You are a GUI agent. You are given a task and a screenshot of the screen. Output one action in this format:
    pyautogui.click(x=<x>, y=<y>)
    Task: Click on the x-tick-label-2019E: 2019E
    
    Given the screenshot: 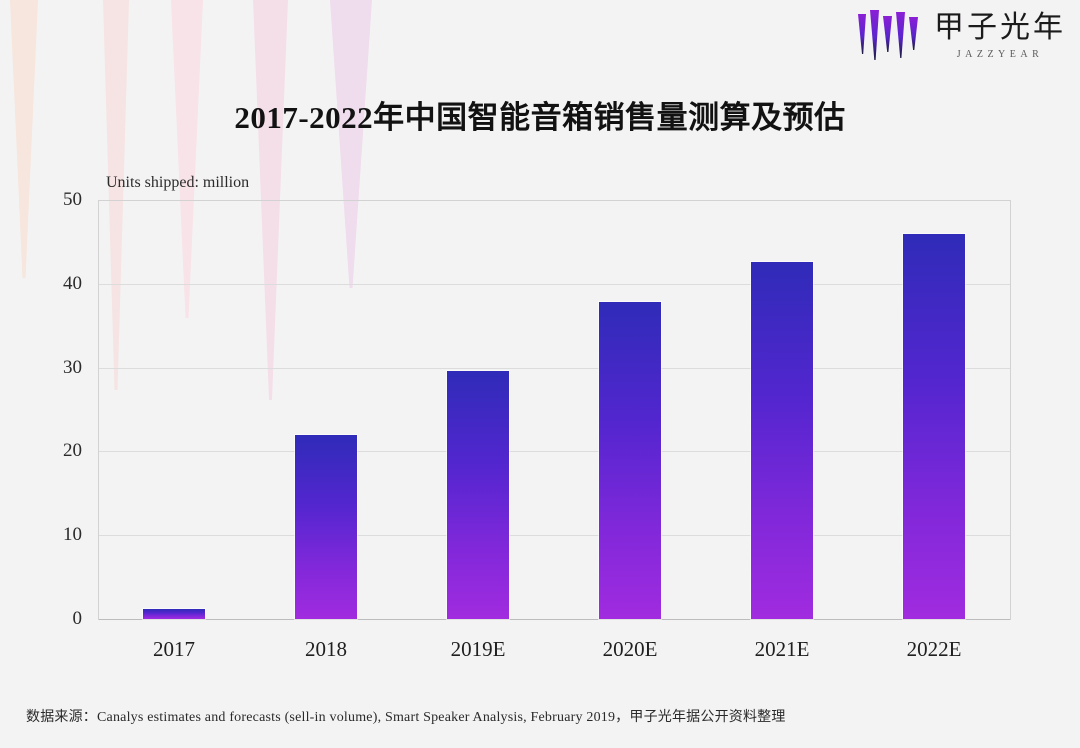 What is the action you would take?
    pyautogui.click(x=478, y=649)
    